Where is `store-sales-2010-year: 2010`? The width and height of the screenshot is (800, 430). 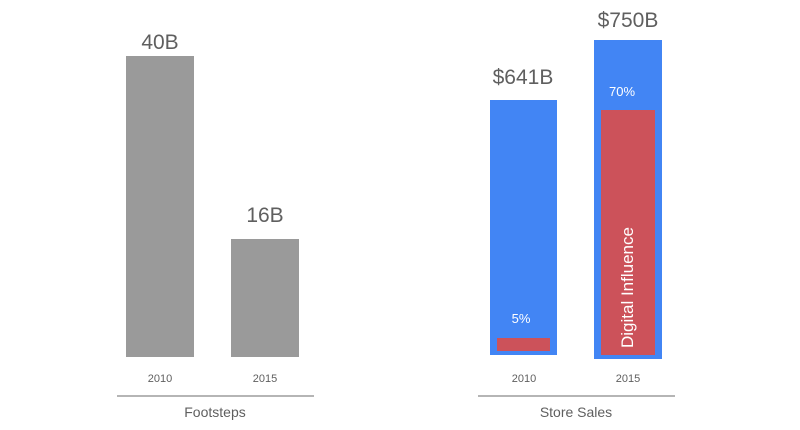 store-sales-2010-year: 2010 is located at coordinates (524, 379).